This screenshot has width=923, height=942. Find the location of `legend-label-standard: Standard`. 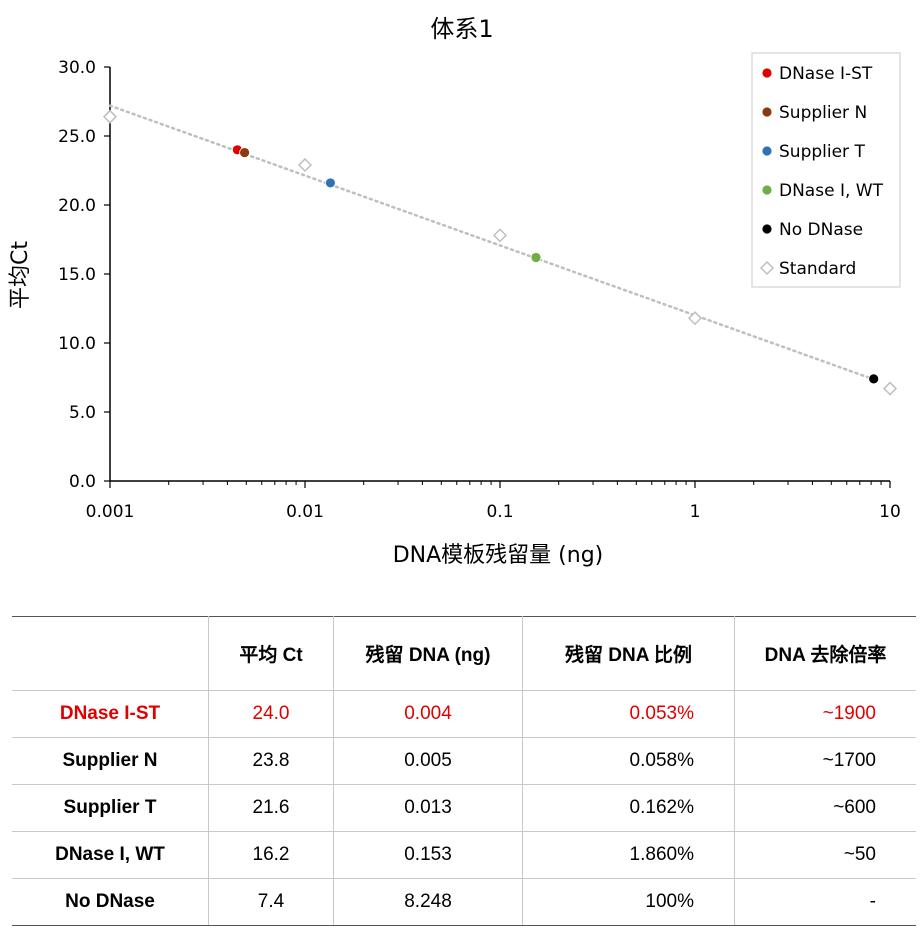

legend-label-standard: Standard is located at coordinates (817, 269).